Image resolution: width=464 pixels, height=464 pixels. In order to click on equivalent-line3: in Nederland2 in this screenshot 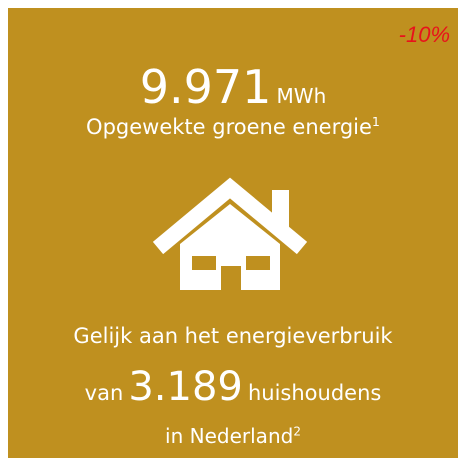, I will do `click(233, 436)`.